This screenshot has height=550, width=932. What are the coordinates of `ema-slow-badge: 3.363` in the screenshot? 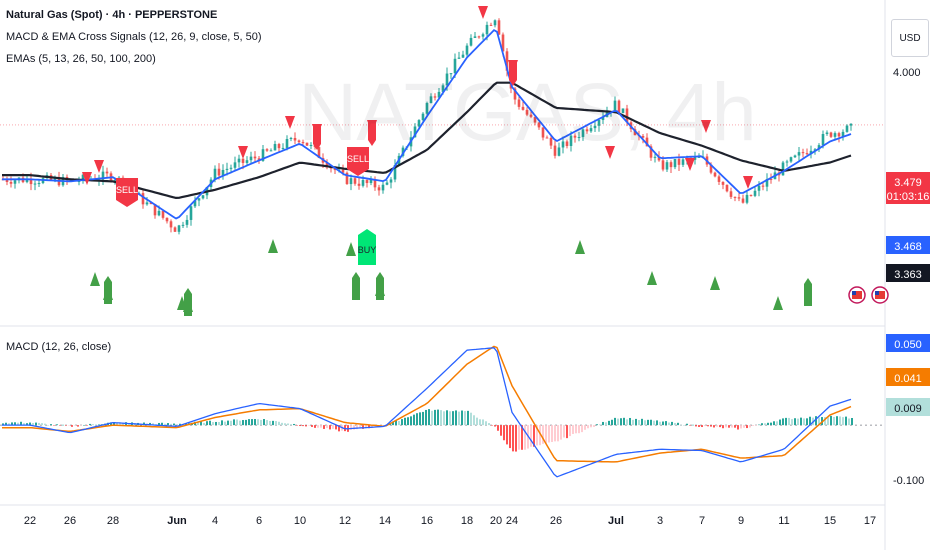 It's located at (908, 273).